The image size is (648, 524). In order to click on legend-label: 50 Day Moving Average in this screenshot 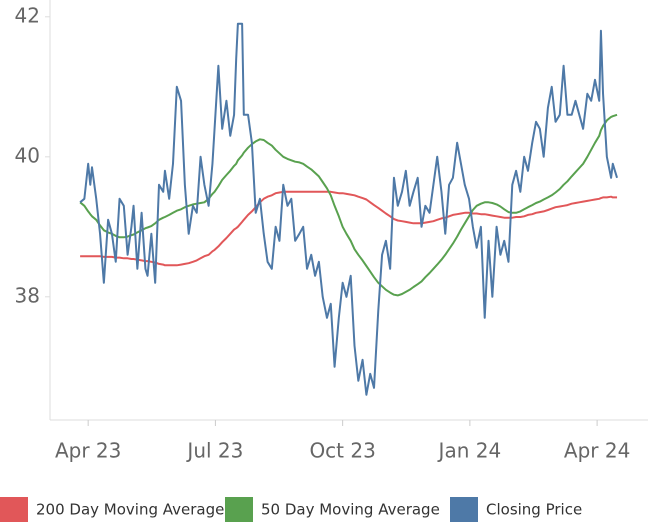, I will do `click(350, 510)`.